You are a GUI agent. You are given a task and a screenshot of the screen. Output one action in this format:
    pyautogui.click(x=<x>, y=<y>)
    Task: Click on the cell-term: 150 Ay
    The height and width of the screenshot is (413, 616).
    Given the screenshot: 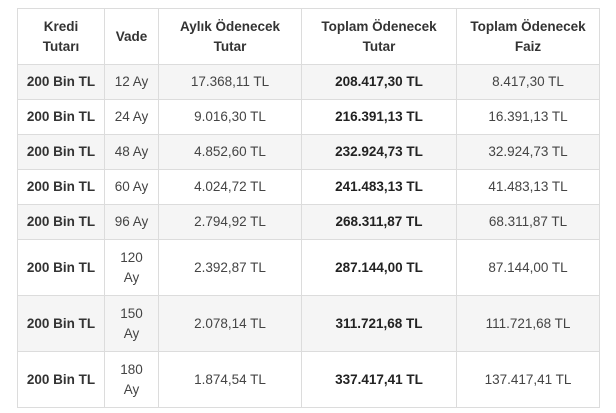 What is the action you would take?
    pyautogui.click(x=131, y=323)
    